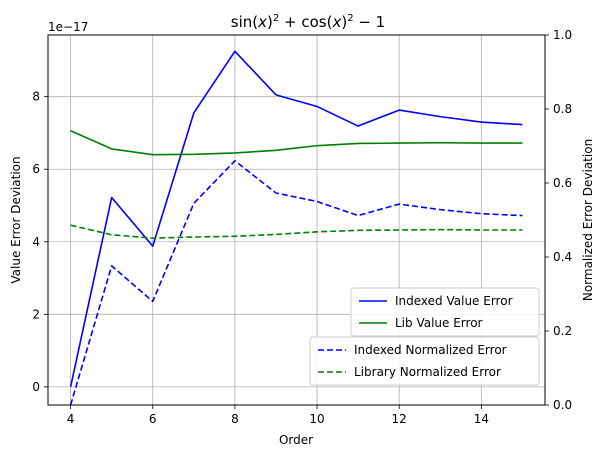 This screenshot has height=462, width=605. I want to click on x-tick-label: 14, so click(481, 419).